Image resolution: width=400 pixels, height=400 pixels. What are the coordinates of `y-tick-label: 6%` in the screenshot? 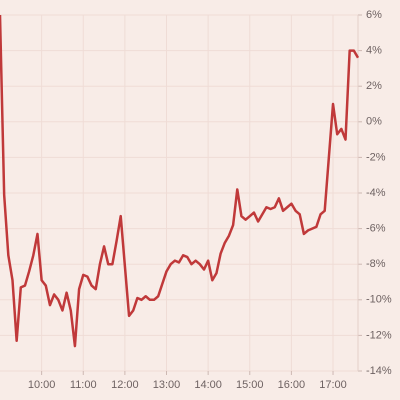 It's located at (374, 15).